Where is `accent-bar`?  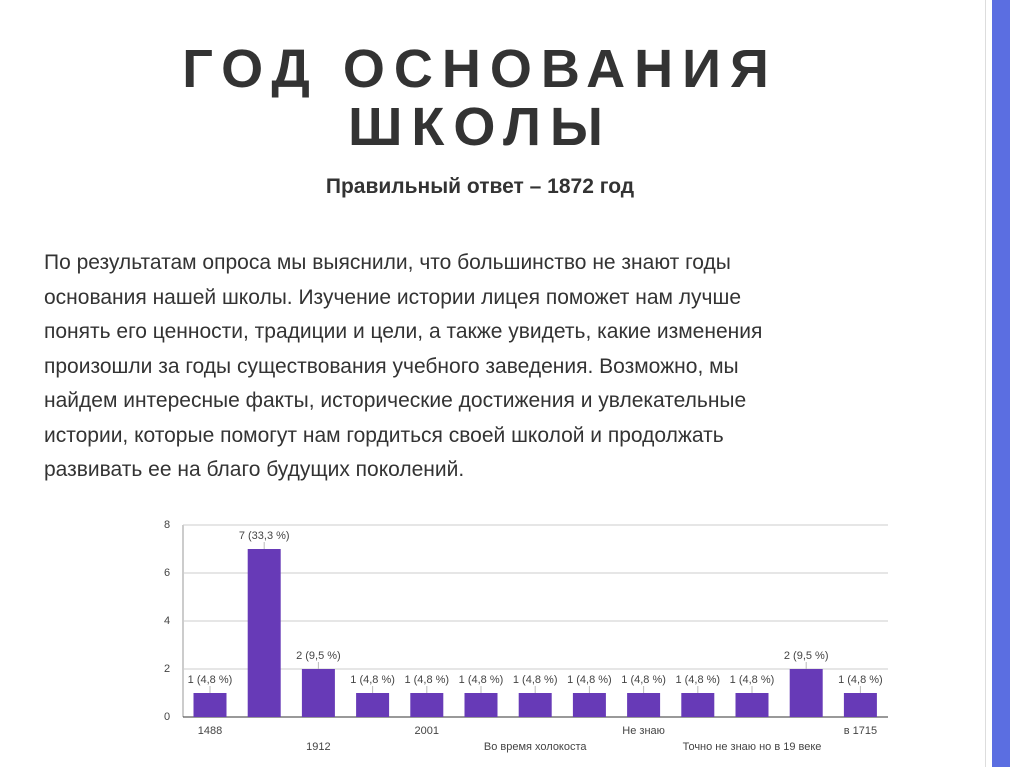
accent-bar is located at coordinates (1001, 383).